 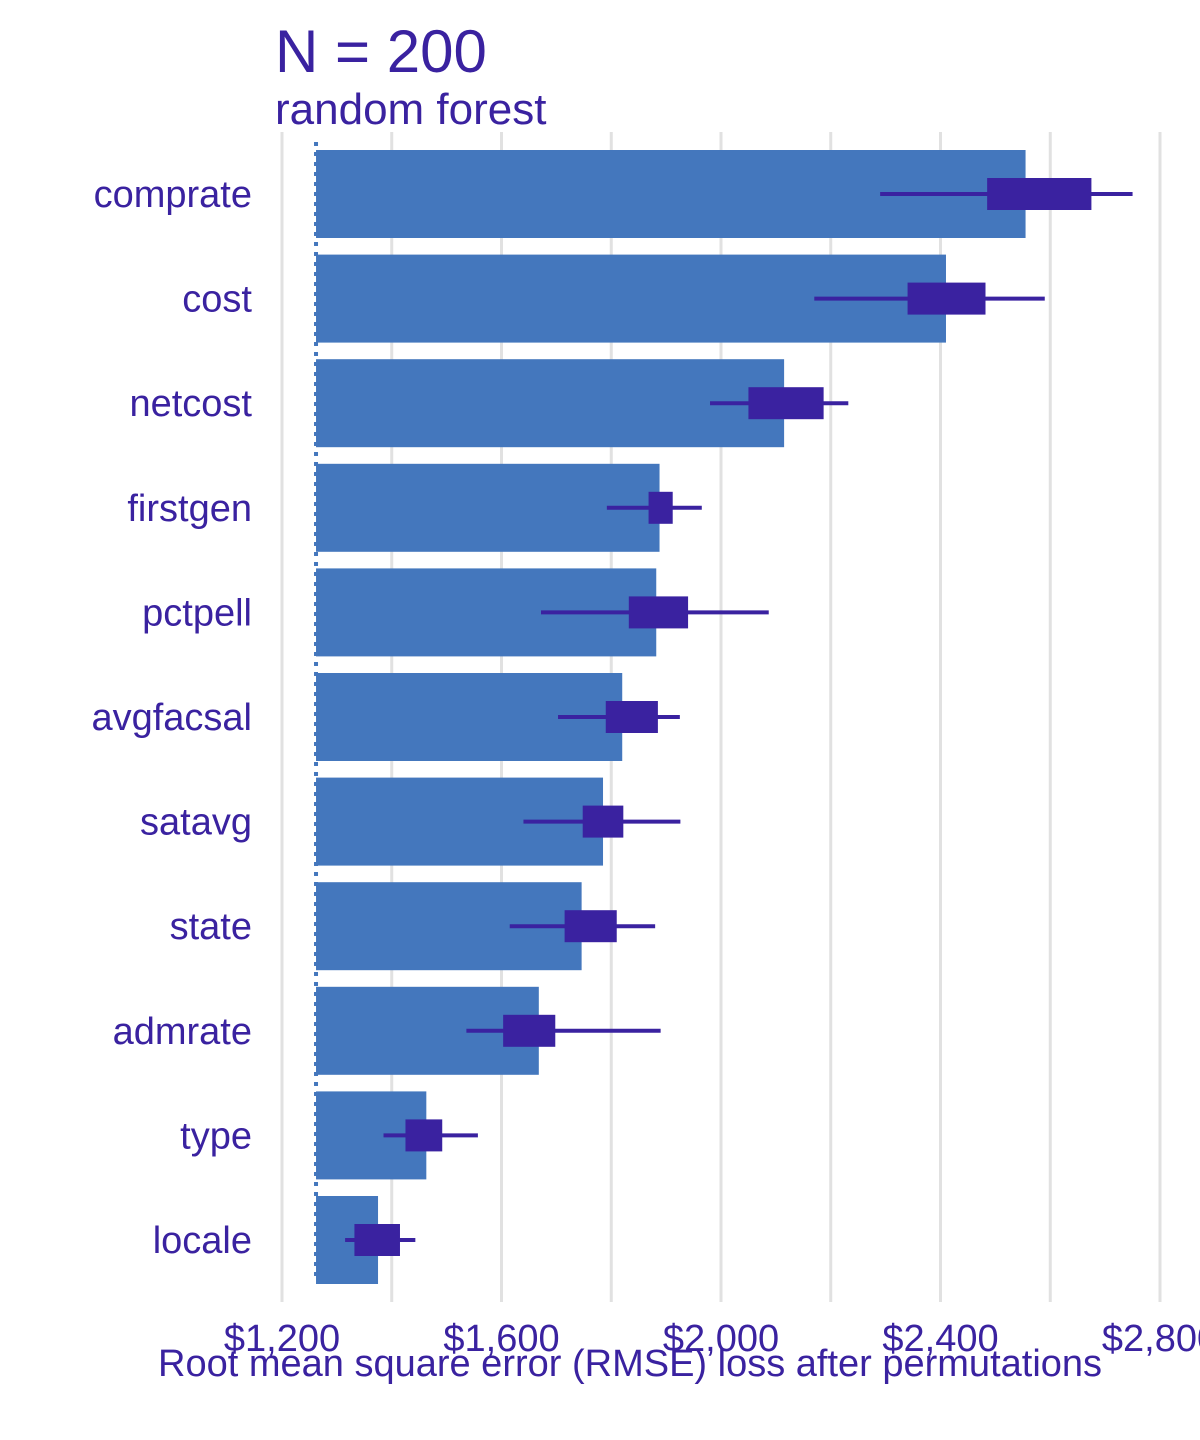 I want to click on bar-firstgen, so click(x=488, y=507).